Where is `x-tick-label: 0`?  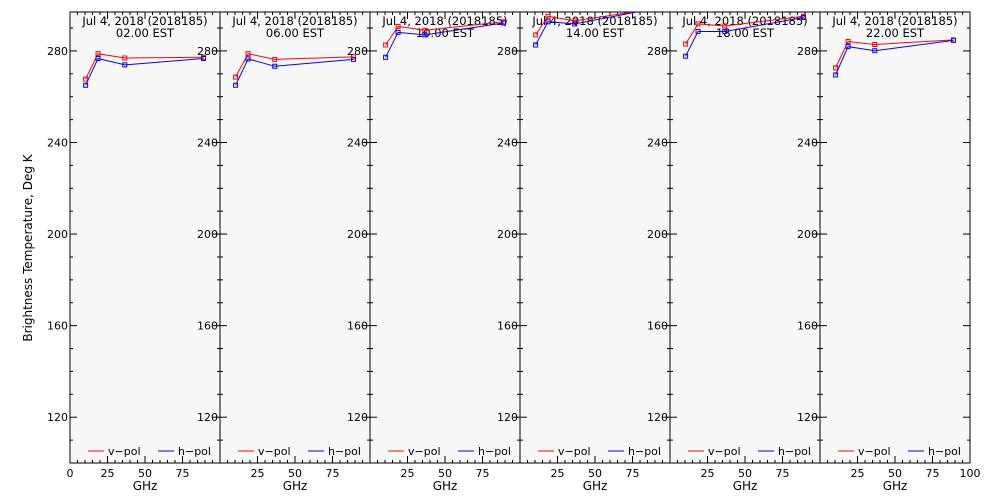 x-tick-label: 0 is located at coordinates (70, 473).